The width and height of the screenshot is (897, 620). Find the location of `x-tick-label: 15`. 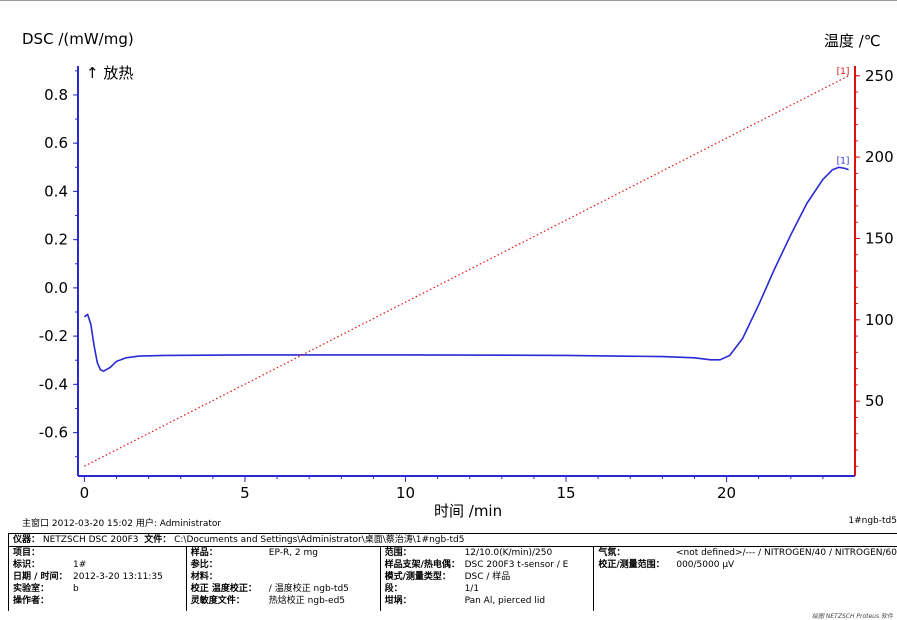

x-tick-label: 15 is located at coordinates (565, 493).